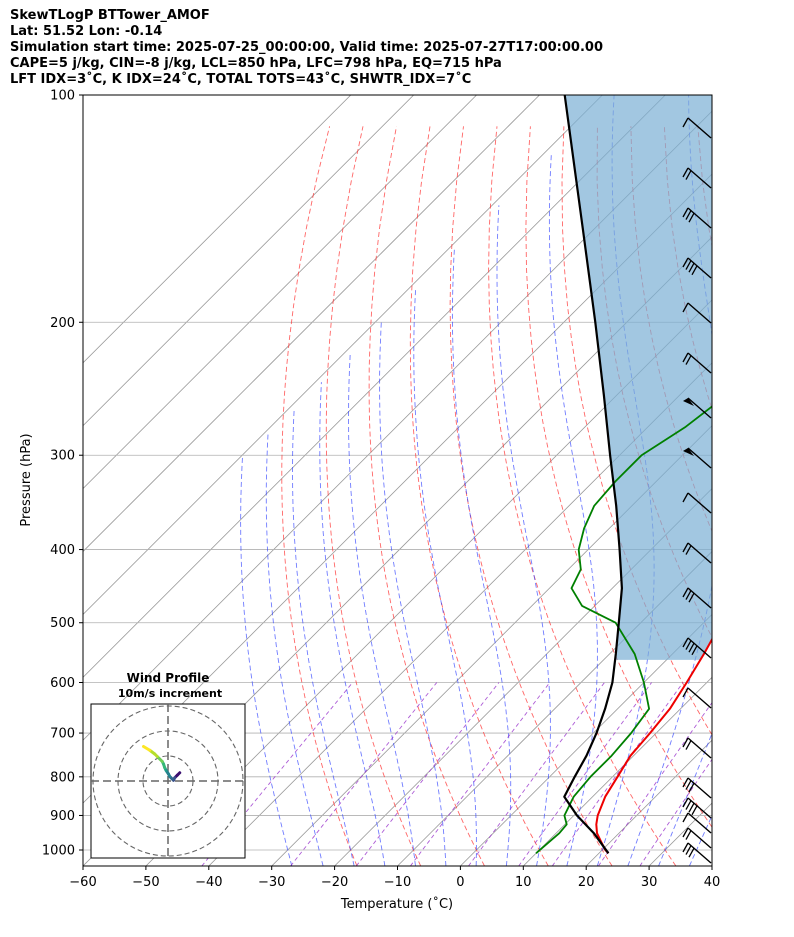 The width and height of the screenshot is (794, 937). Describe the element at coordinates (586, 882) in the screenshot. I see `x-tick-label: 20` at that location.